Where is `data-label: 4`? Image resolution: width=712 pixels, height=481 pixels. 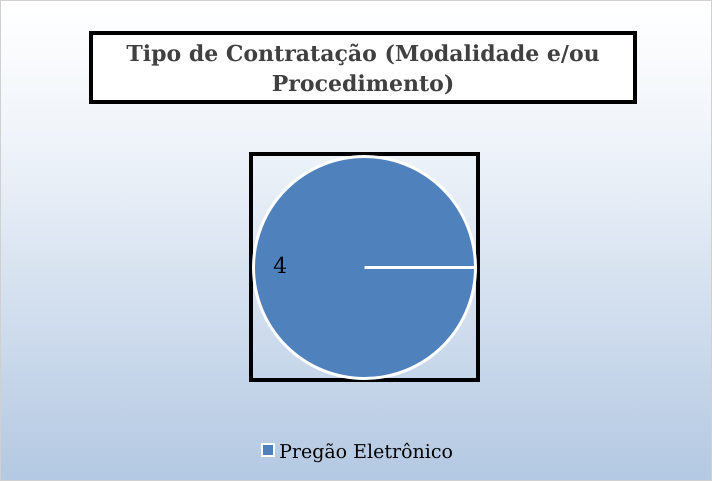 data-label: 4 is located at coordinates (280, 267).